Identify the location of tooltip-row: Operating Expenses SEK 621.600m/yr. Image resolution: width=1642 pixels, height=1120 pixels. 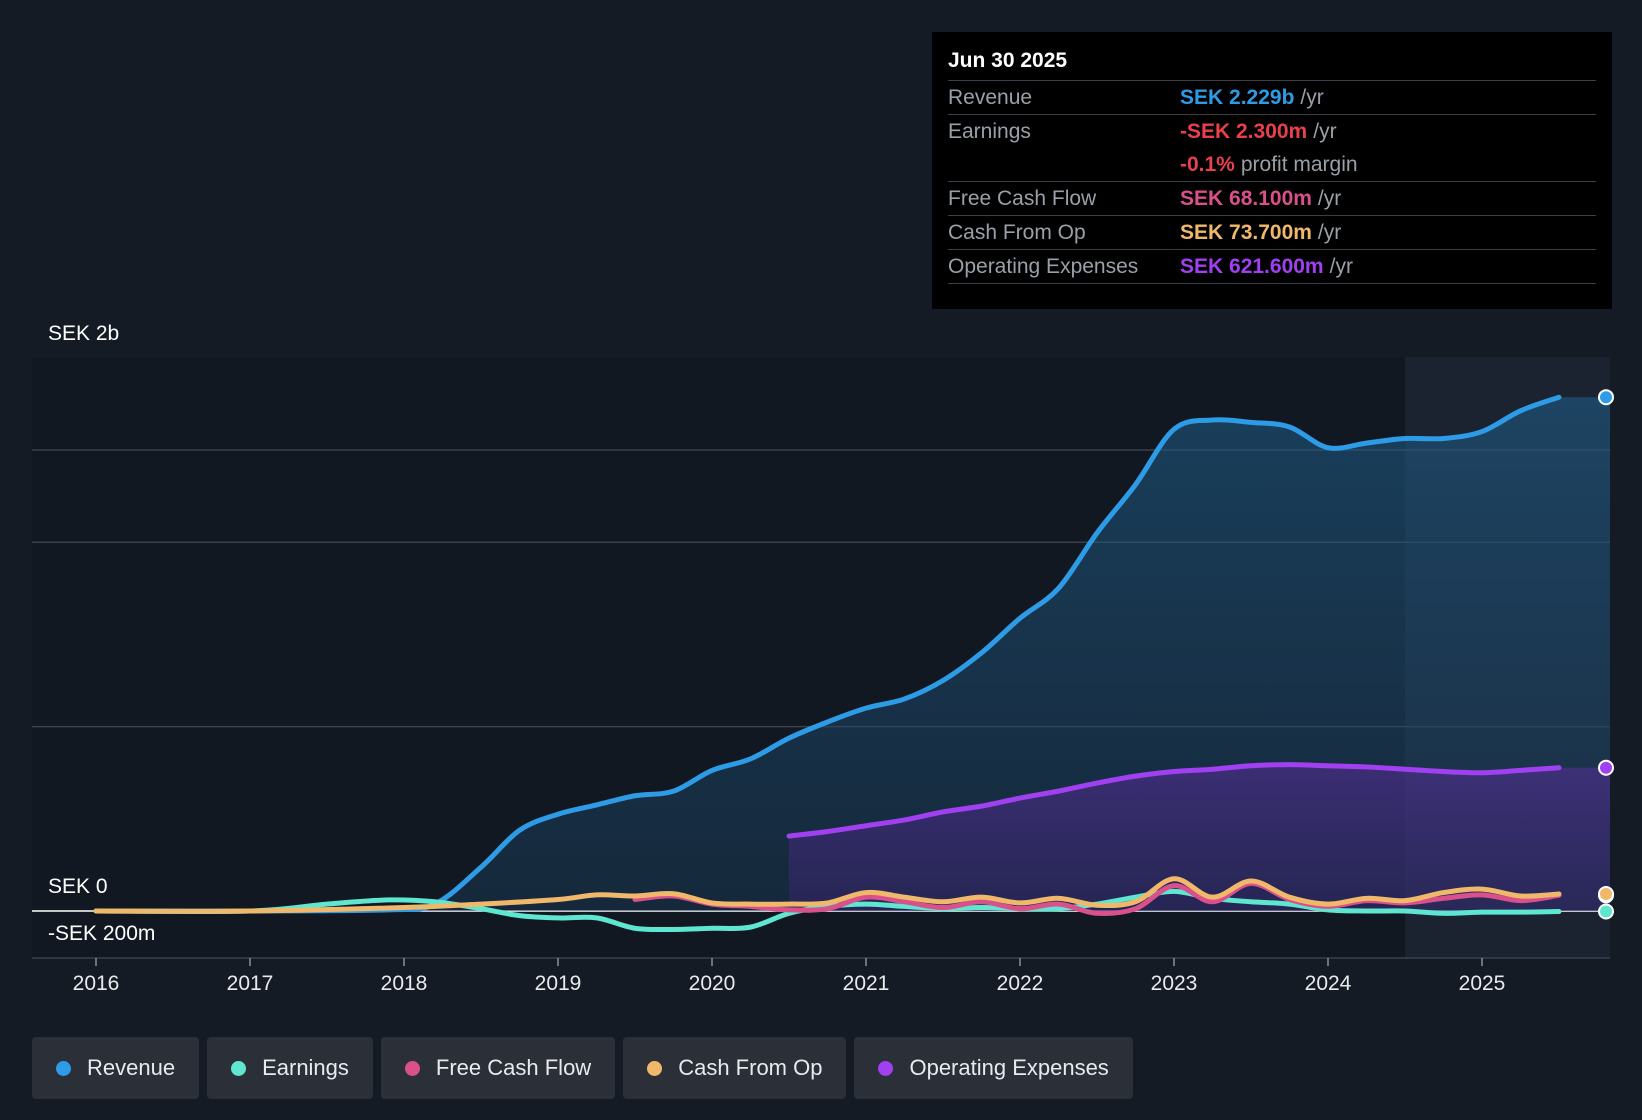
(1272, 267).